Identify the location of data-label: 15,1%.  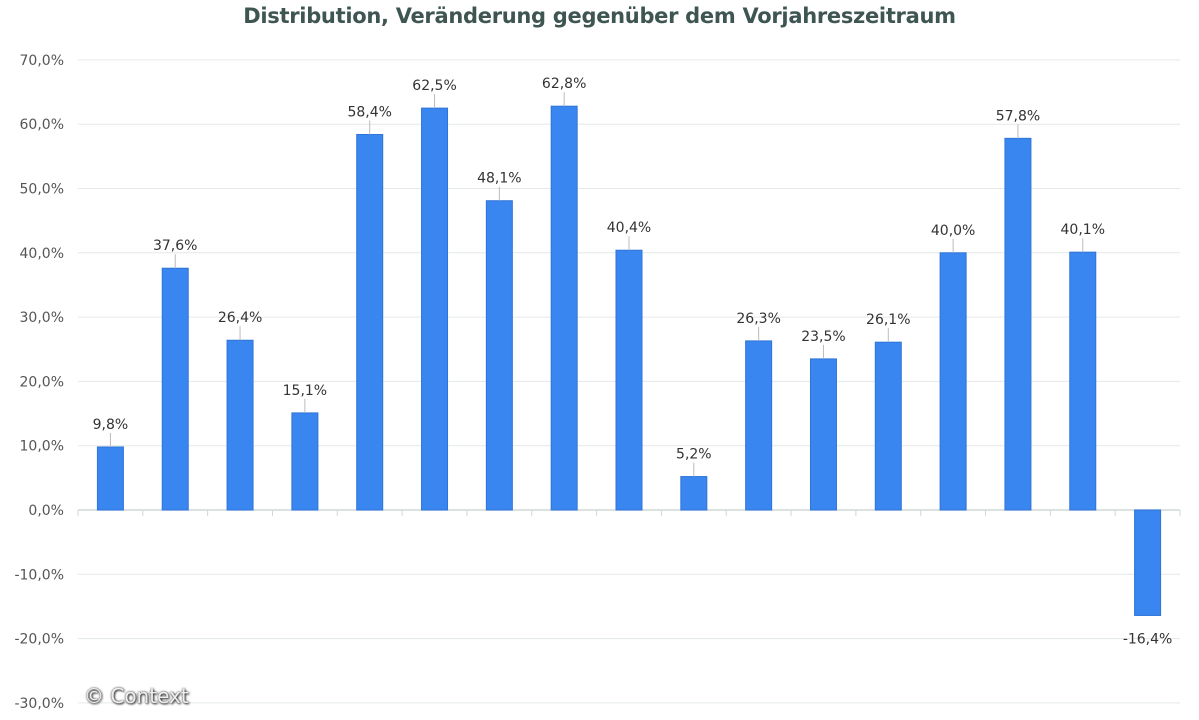
(305, 391).